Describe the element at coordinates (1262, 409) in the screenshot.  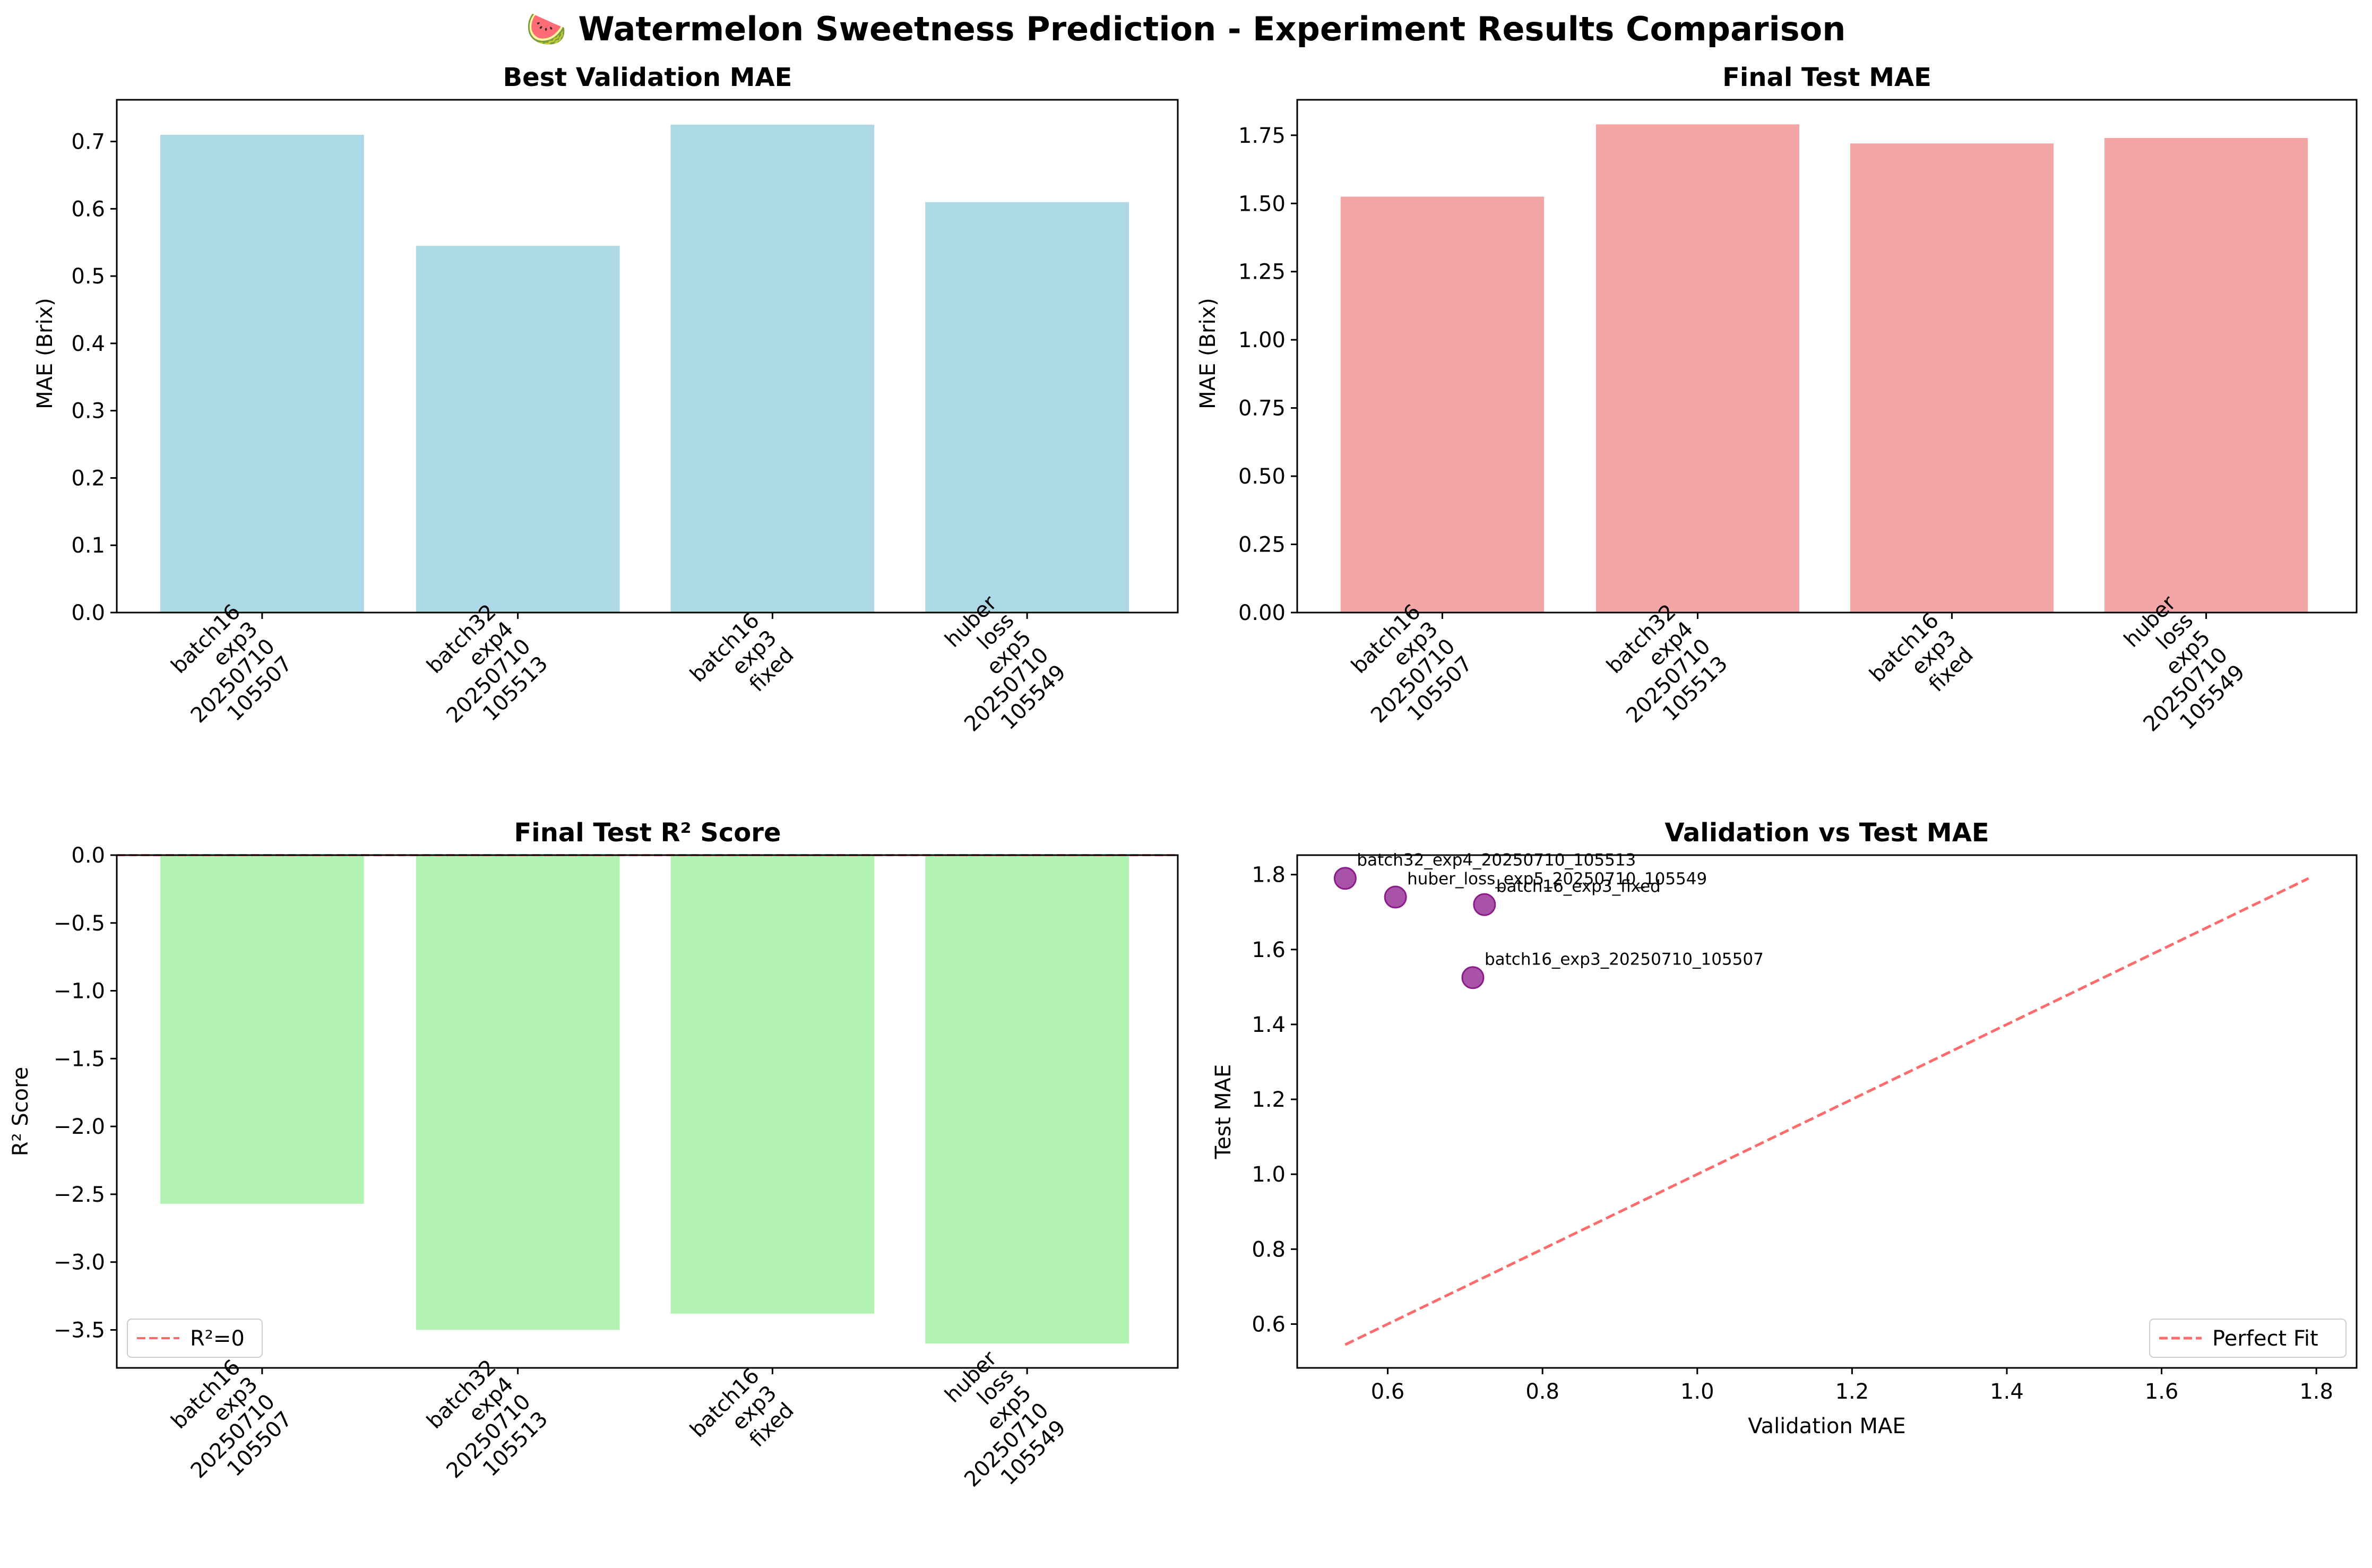
I see `y-tick-label: 0.75` at that location.